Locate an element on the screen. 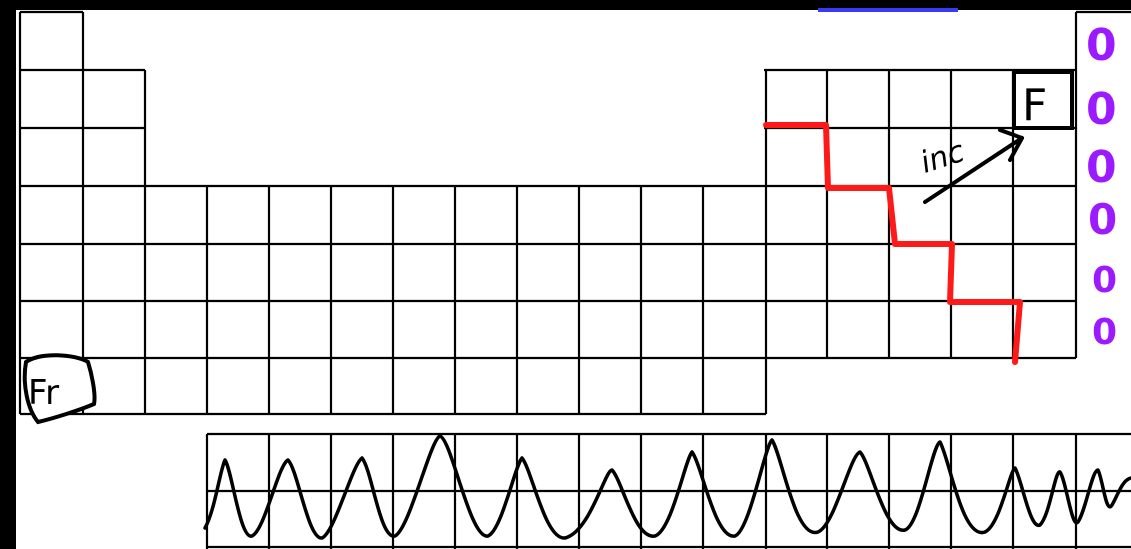 The height and width of the screenshot is (549, 1131). francium-label: Fr is located at coordinates (43, 393).